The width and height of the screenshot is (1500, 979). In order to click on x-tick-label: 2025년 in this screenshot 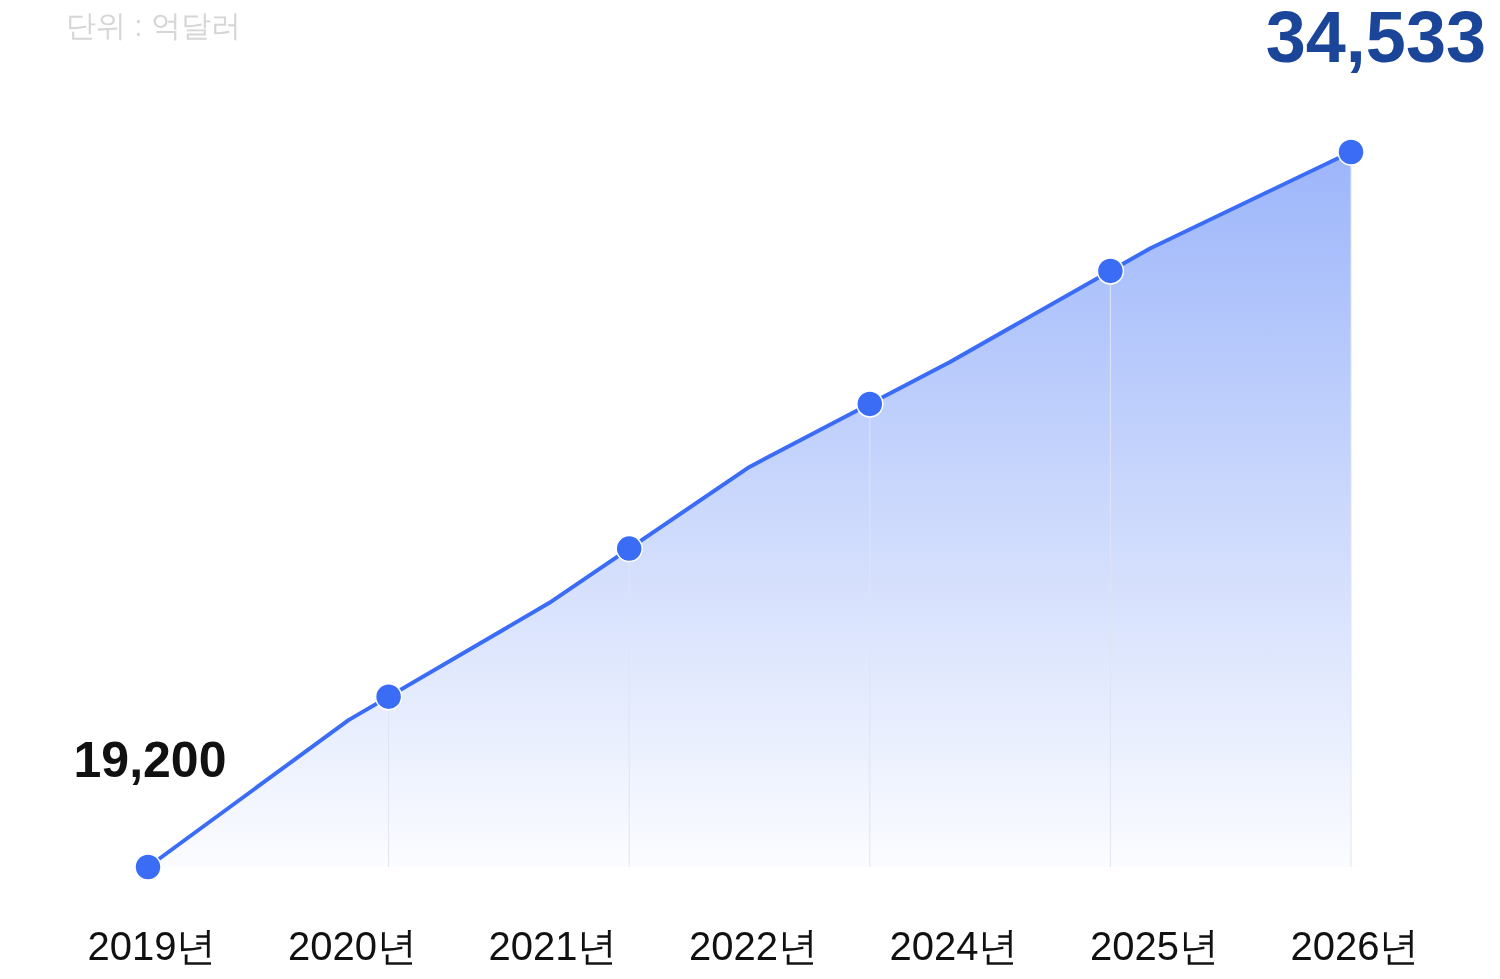, I will do `click(1154, 946)`.